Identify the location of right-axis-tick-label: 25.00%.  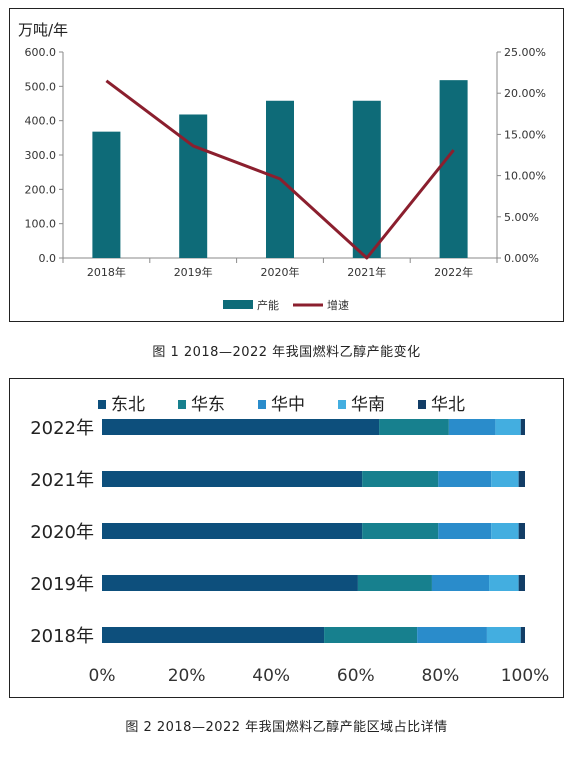
(525, 52).